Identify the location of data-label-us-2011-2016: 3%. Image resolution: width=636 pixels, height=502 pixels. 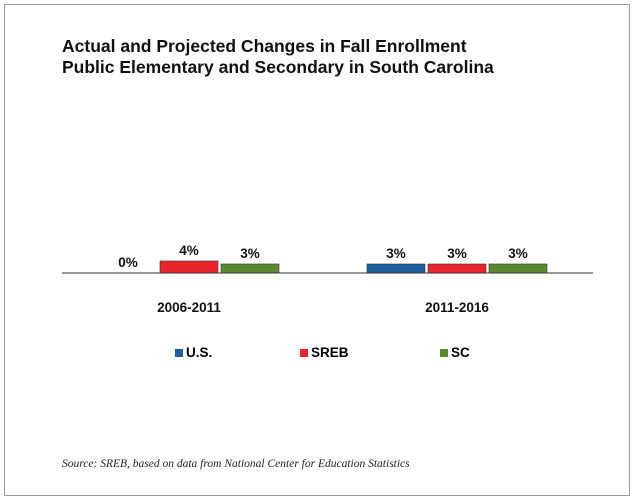
(396, 253).